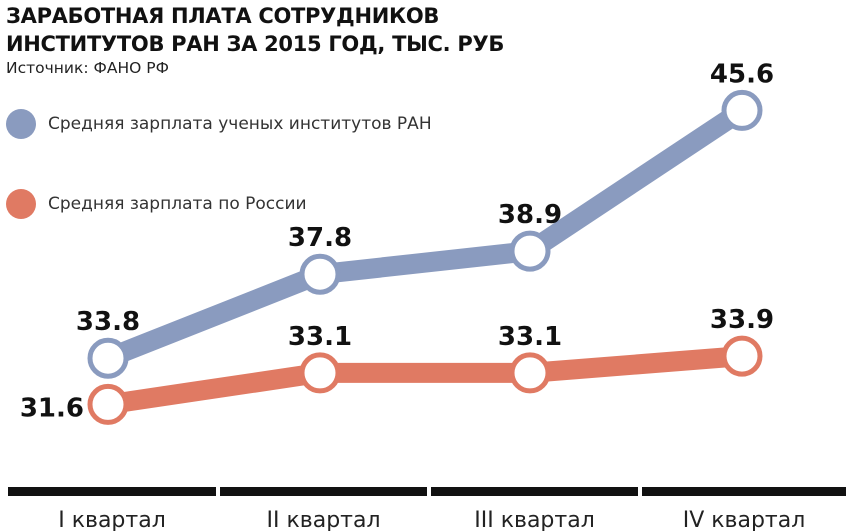  What do you see at coordinates (108, 322) in the screenshot?
I see `data-label-ran-1: 33.8` at bounding box center [108, 322].